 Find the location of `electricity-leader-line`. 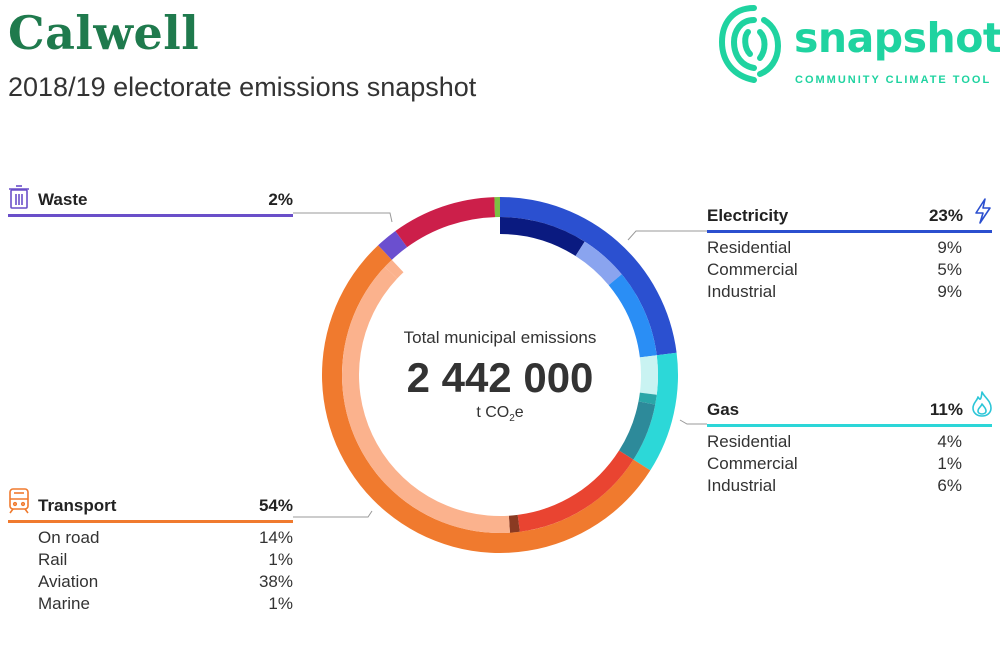

electricity-leader-line is located at coordinates (667, 235).